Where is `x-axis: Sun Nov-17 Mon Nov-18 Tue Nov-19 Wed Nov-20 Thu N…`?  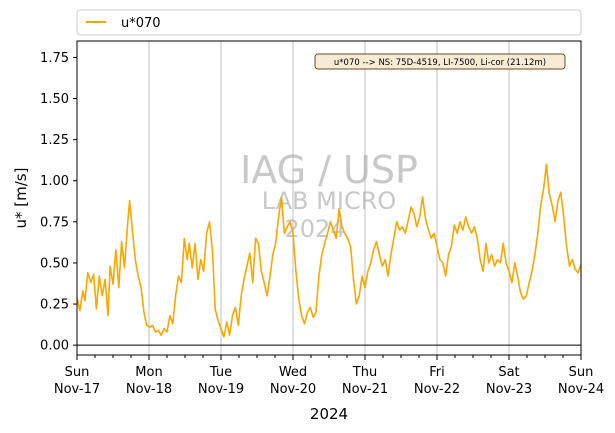
x-axis: Sun Nov-17 Mon Nov-18 Tue Nov-19 Wed Nov-20 Thu N… is located at coordinates (329, 376).